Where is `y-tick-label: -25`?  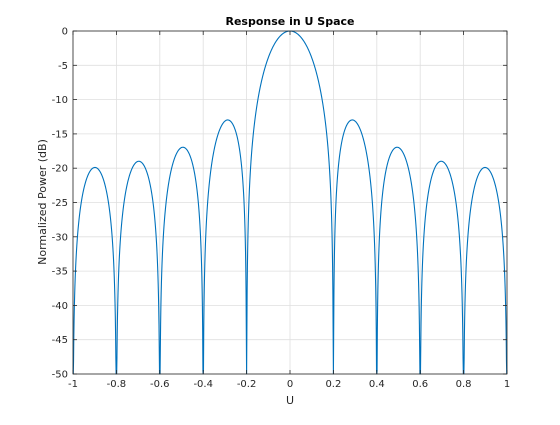
y-tick-label: -25 is located at coordinates (60, 203).